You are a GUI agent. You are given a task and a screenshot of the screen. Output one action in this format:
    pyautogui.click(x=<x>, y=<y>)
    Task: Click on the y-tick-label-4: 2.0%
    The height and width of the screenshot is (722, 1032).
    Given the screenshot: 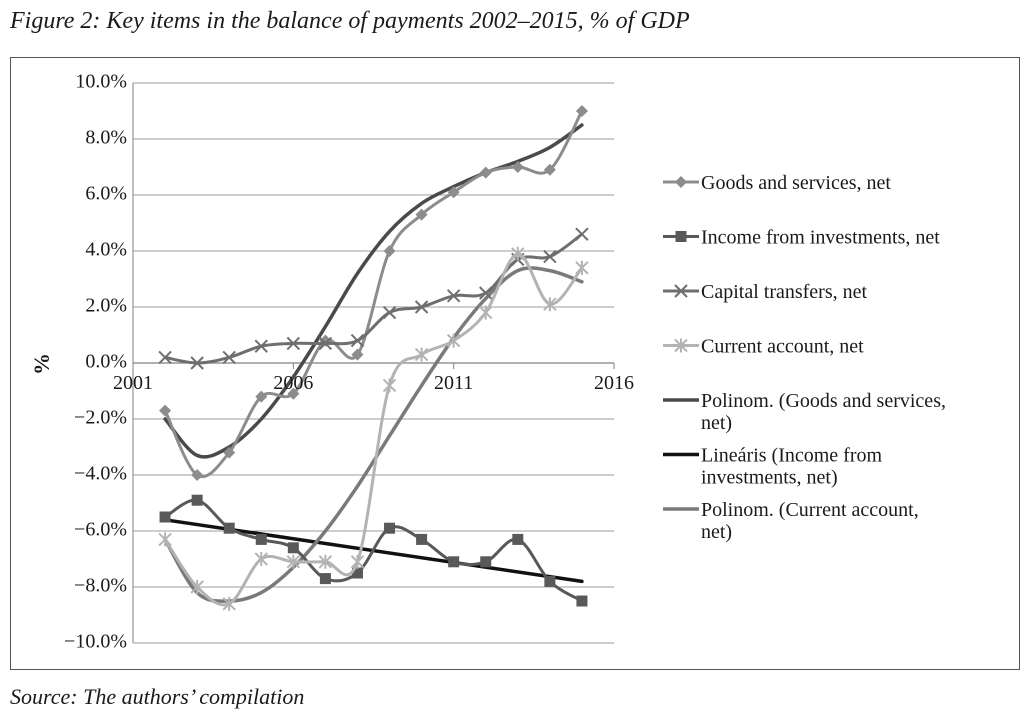 What is the action you would take?
    pyautogui.click(x=106, y=306)
    